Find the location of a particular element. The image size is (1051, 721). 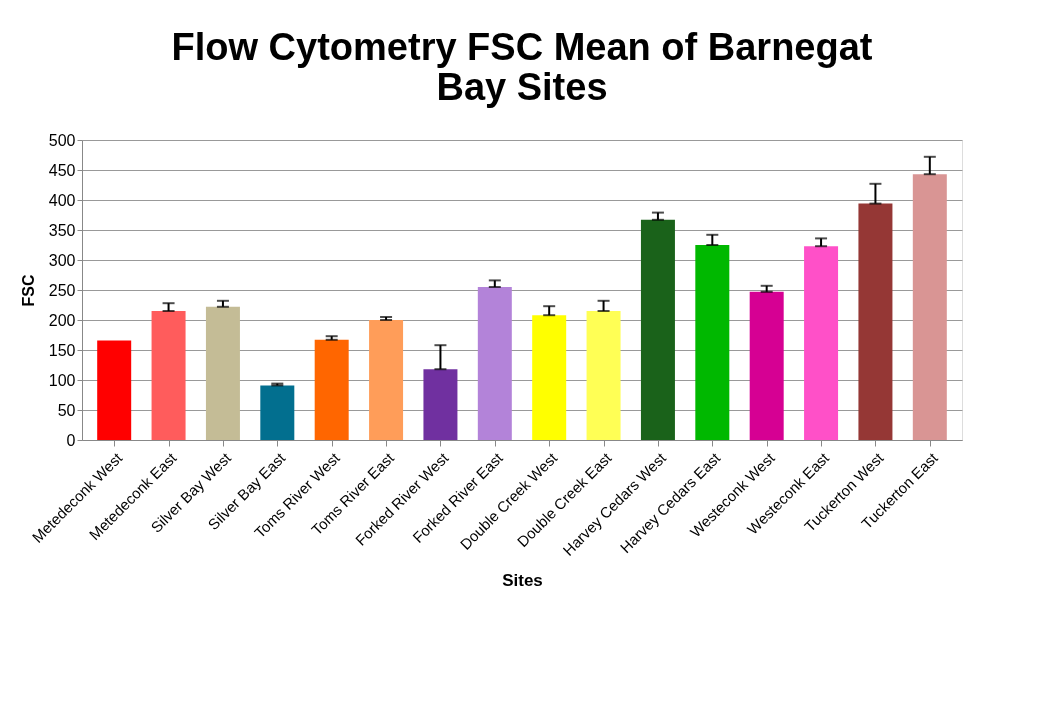

x-axis-title: Sites is located at coordinates (522, 580).